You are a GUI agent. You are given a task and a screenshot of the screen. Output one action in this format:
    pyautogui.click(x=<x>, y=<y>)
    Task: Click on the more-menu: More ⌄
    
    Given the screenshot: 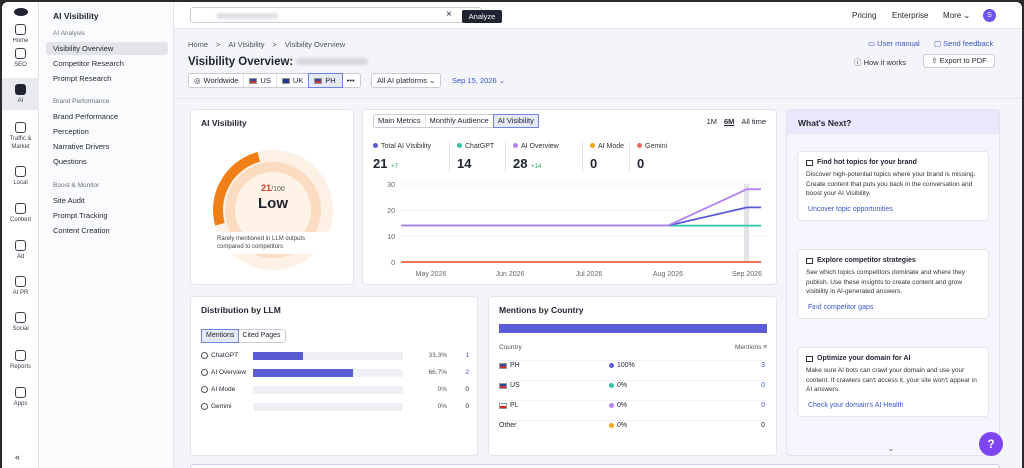 What is the action you would take?
    pyautogui.click(x=957, y=15)
    